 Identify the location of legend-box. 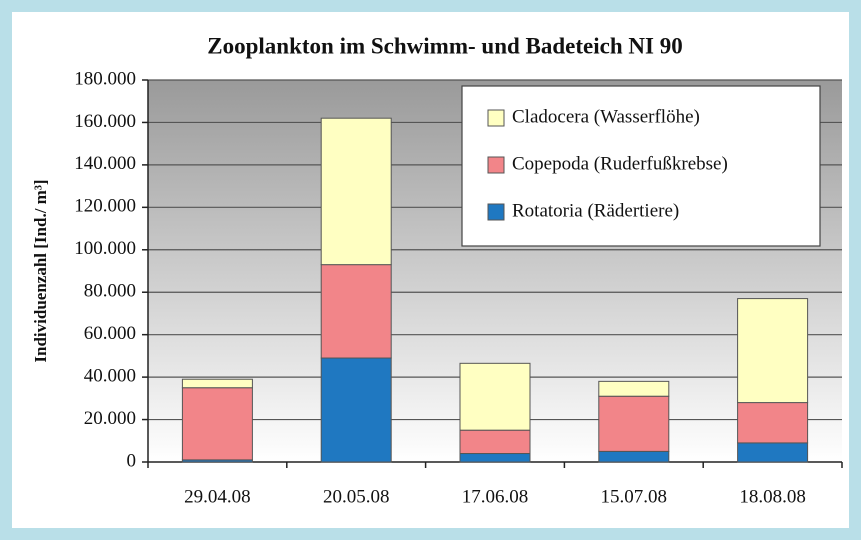
(641, 166).